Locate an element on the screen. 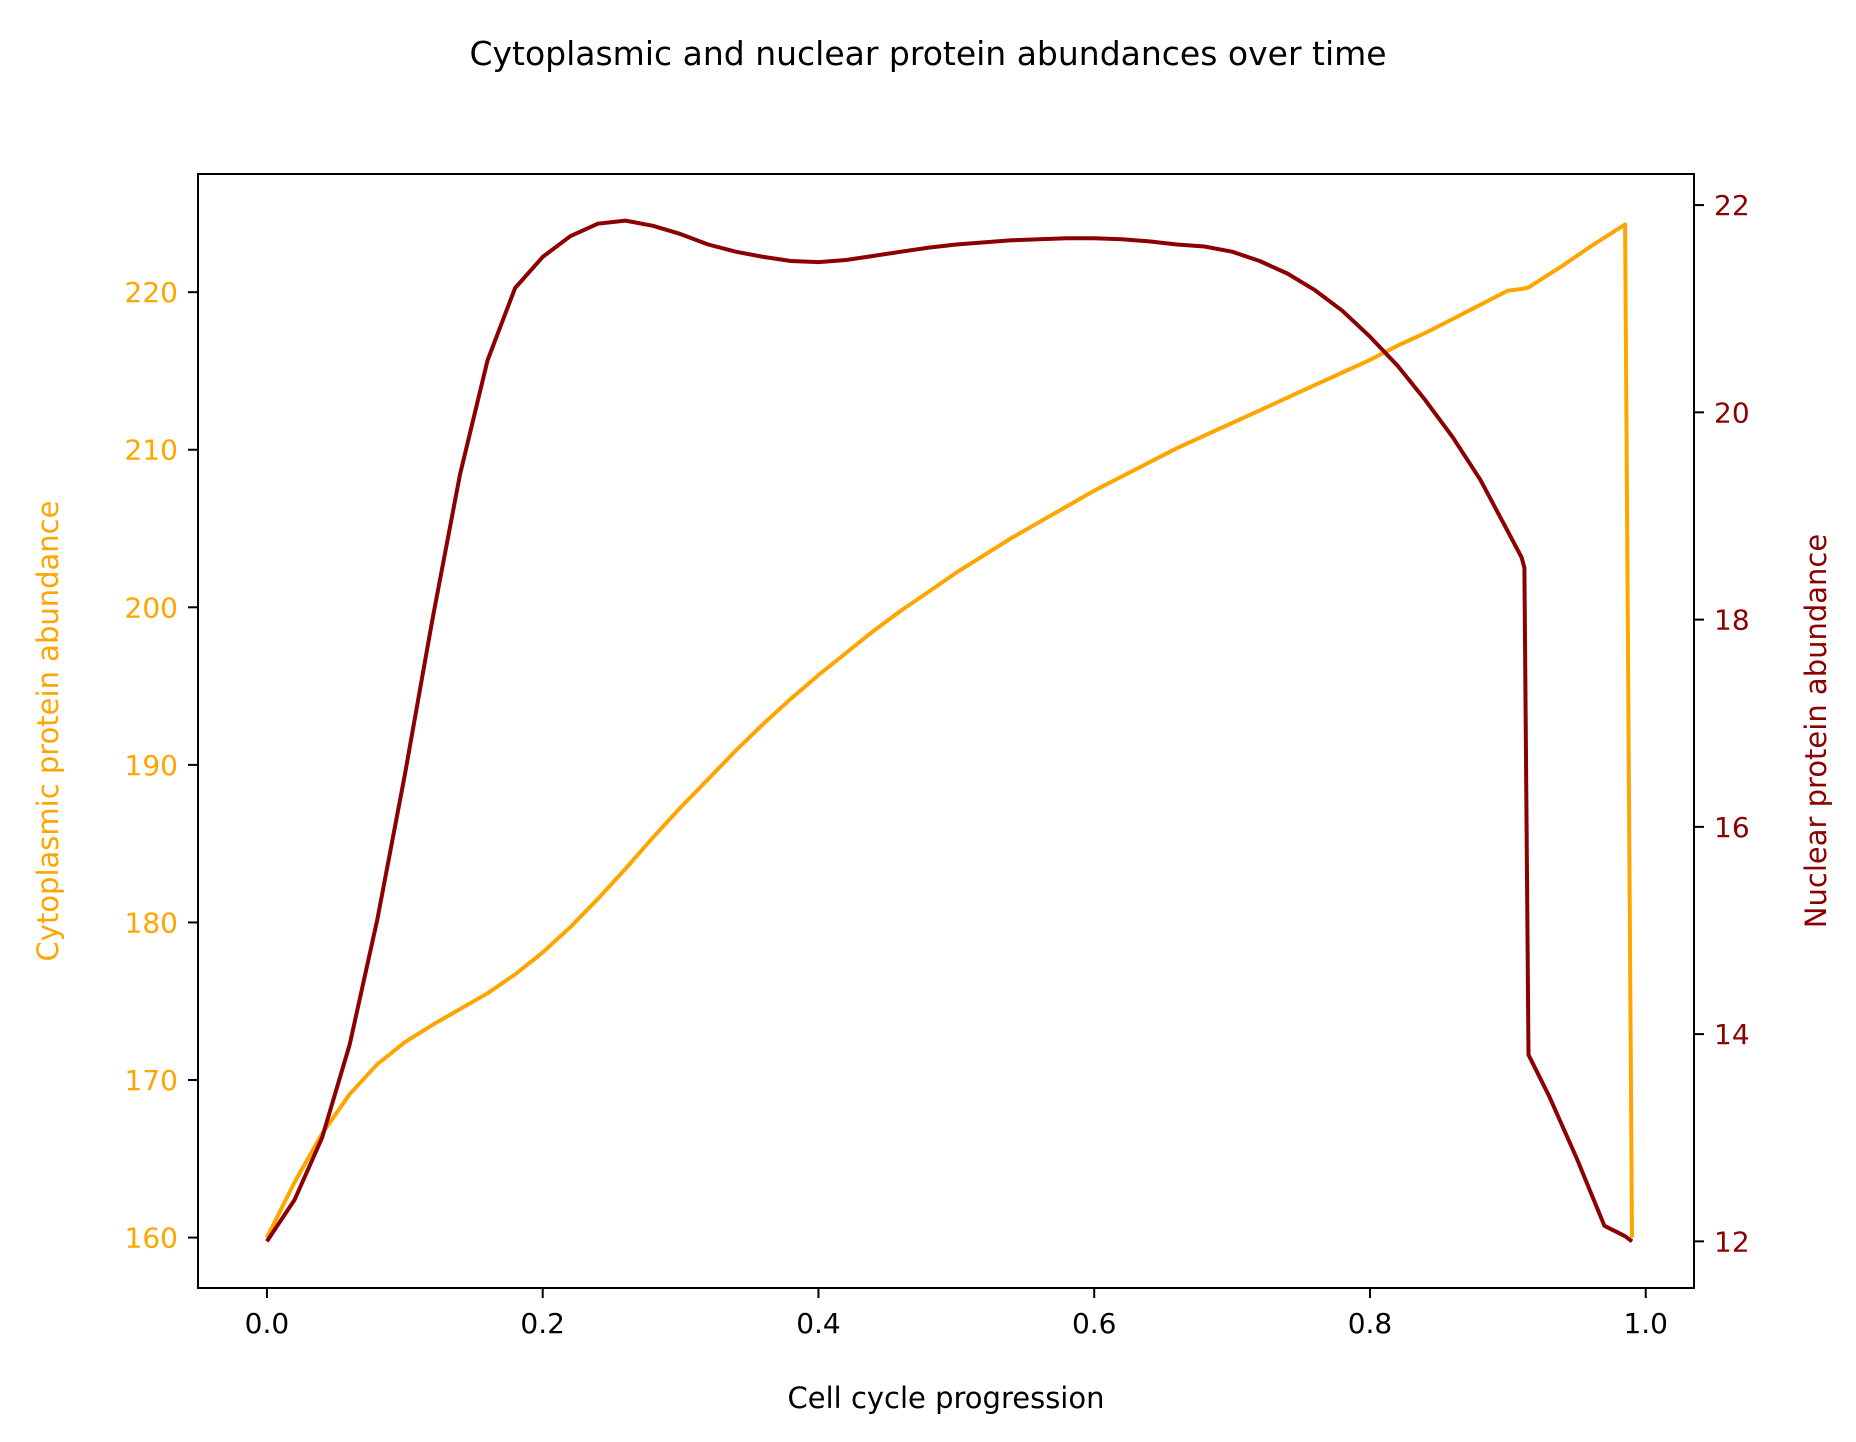 The height and width of the screenshot is (1442, 1856). left-y-axis-ticks: 160 170 180 190 200 210 220 is located at coordinates (161, 765).